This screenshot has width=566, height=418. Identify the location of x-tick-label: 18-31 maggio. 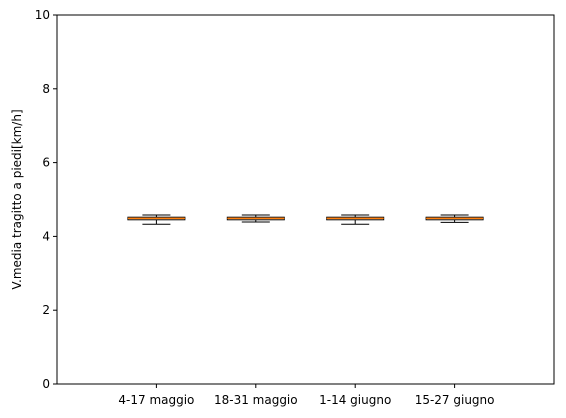
(256, 400).